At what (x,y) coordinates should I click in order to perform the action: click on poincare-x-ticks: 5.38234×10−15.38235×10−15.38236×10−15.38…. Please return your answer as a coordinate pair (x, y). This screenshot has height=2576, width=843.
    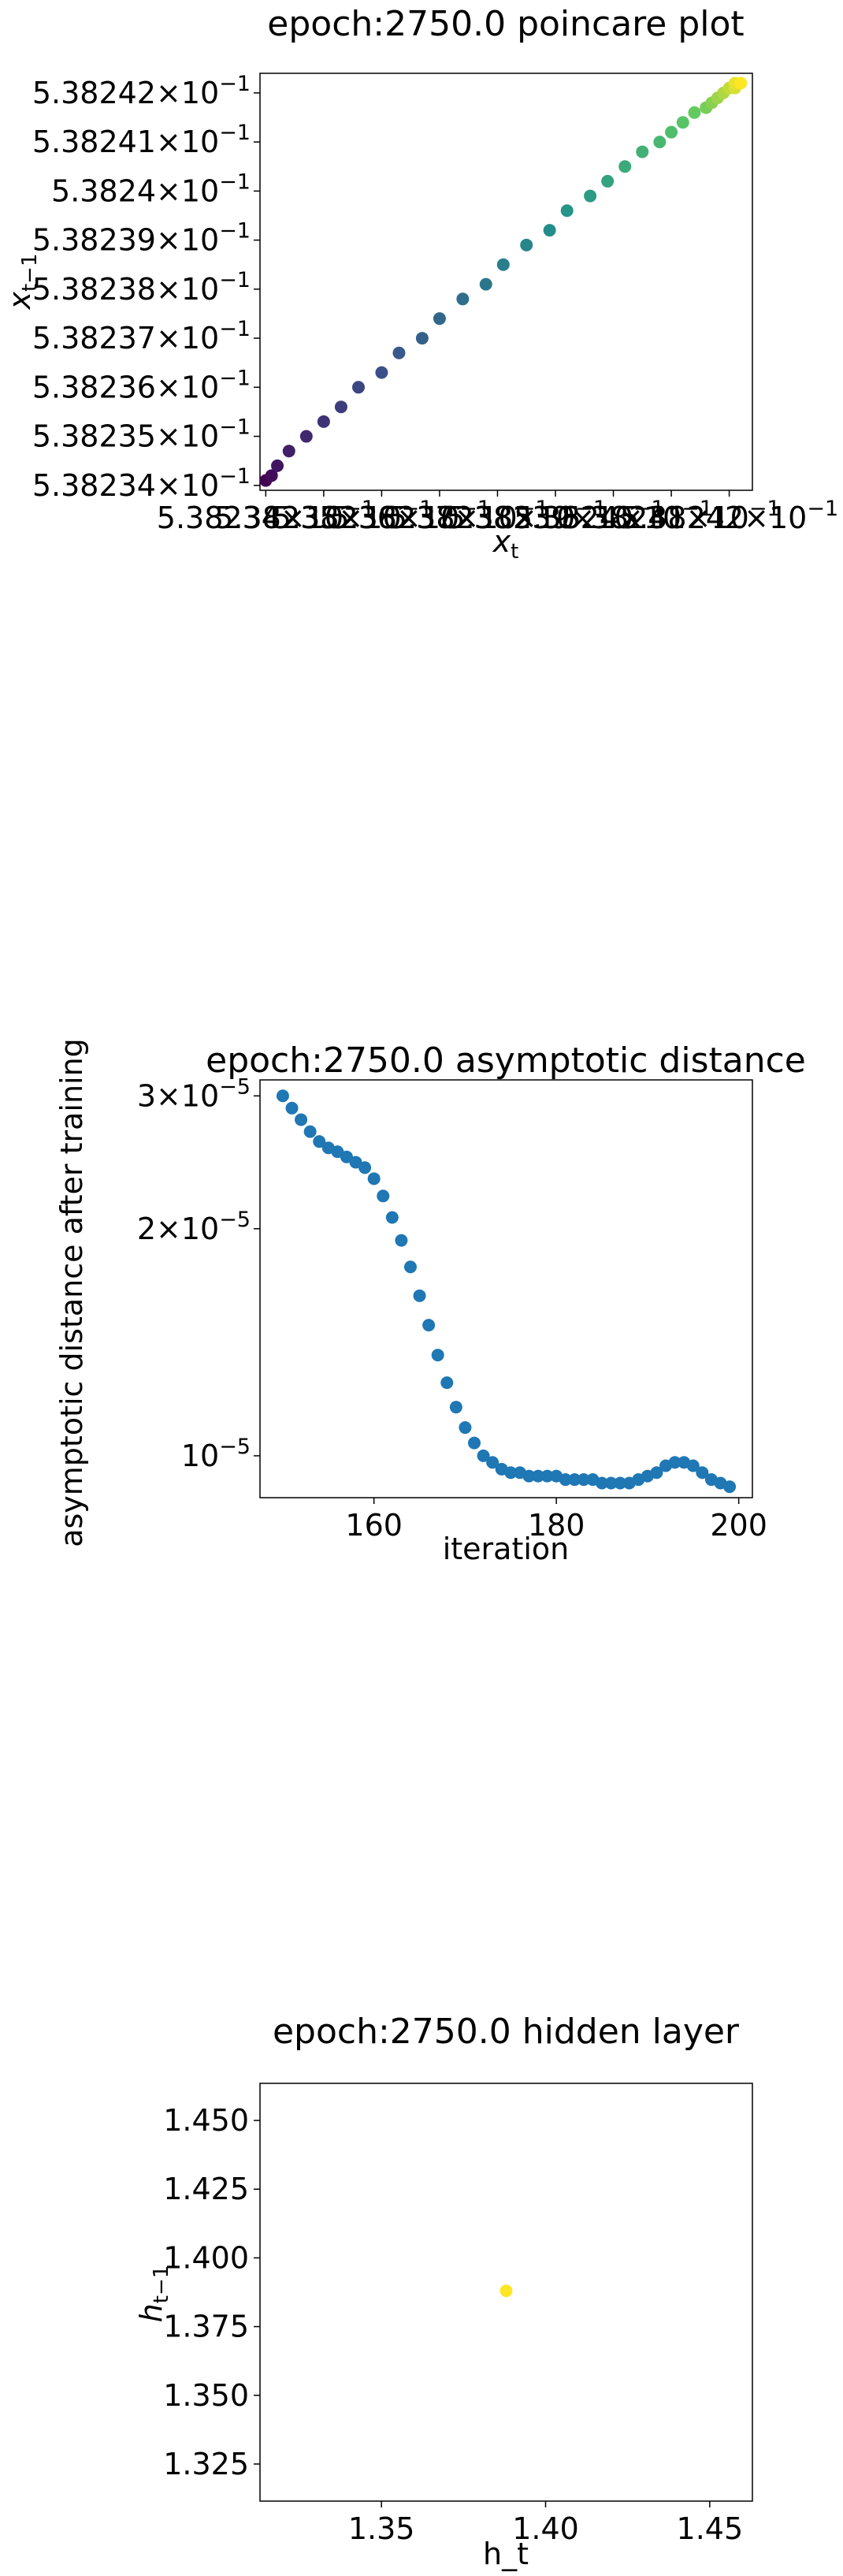
    Looking at the image, I should click on (497, 512).